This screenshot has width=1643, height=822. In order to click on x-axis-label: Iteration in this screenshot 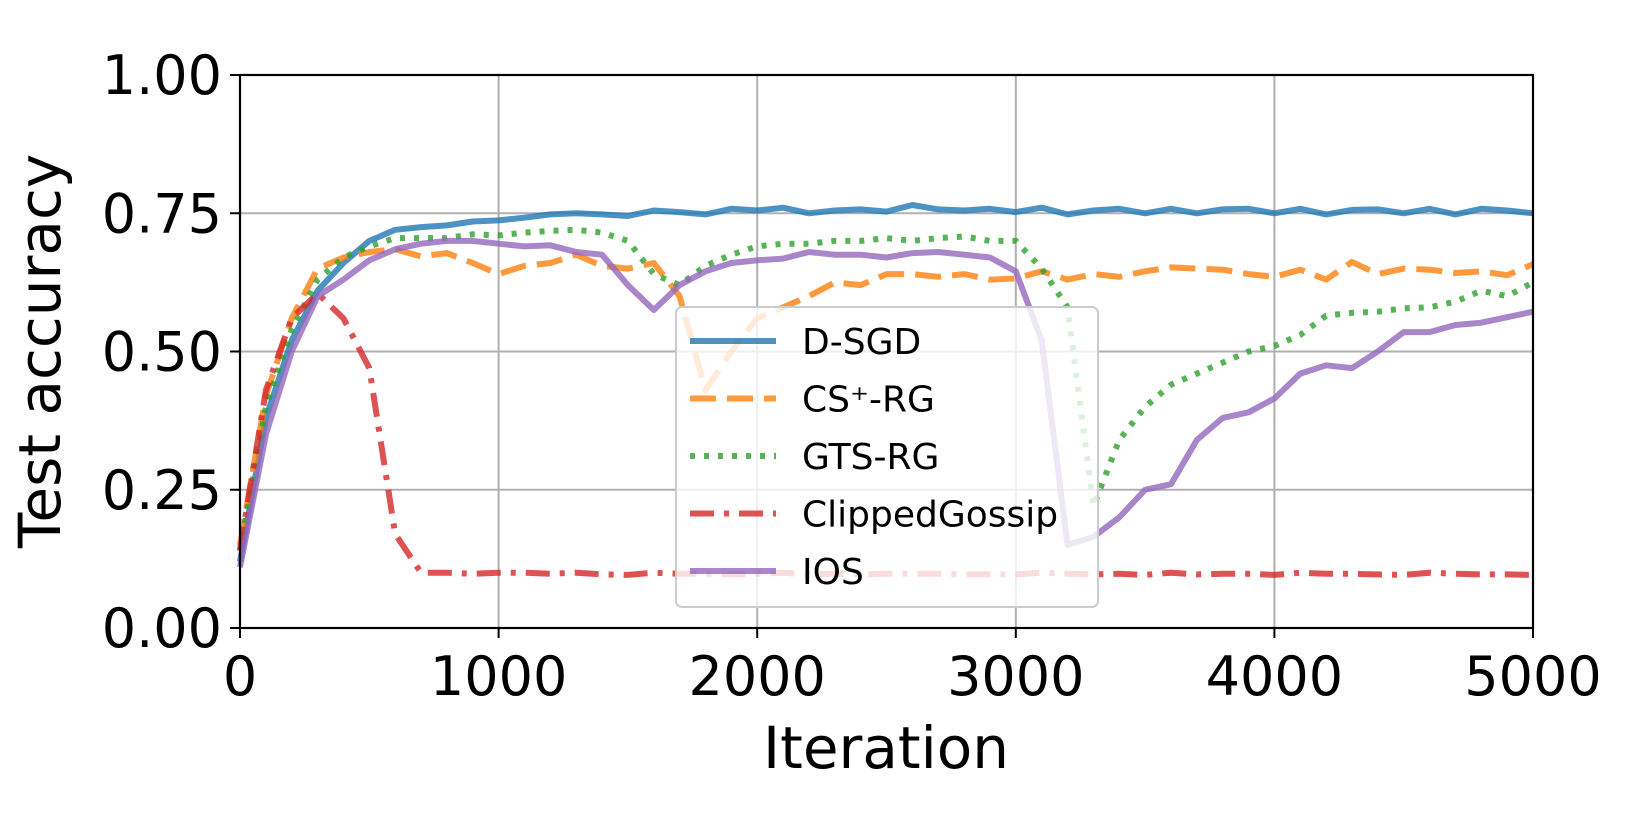, I will do `click(886, 748)`.